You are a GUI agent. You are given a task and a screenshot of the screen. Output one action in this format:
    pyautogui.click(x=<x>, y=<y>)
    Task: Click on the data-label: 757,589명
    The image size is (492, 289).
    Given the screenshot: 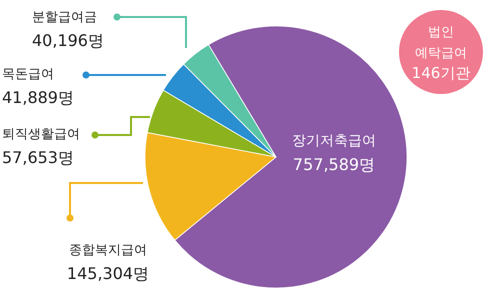 What is the action you would take?
    pyautogui.click(x=334, y=164)
    